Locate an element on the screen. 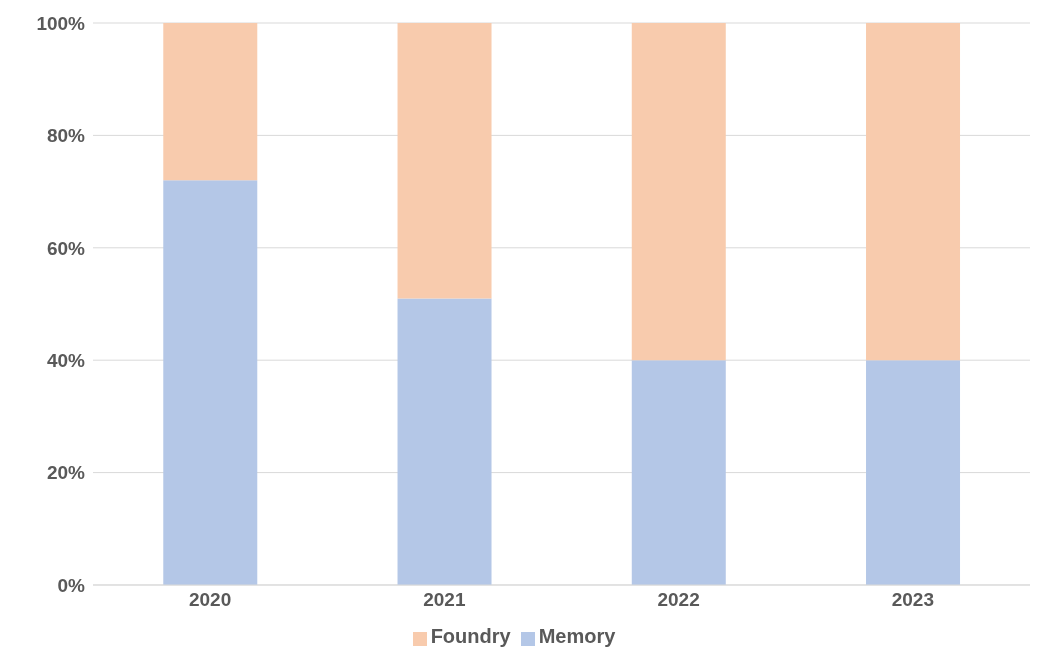  y-tick-label: 80% is located at coordinates (66, 136).